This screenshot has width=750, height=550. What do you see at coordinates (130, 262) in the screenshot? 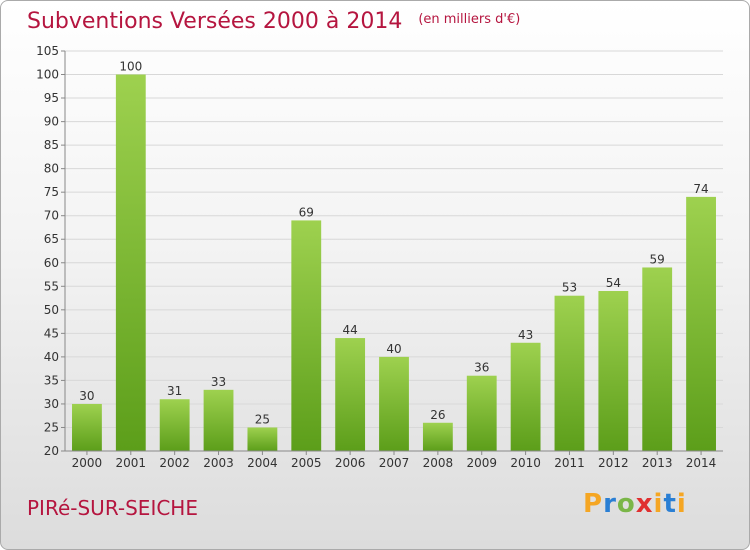
I see `bar-2001` at bounding box center [130, 262].